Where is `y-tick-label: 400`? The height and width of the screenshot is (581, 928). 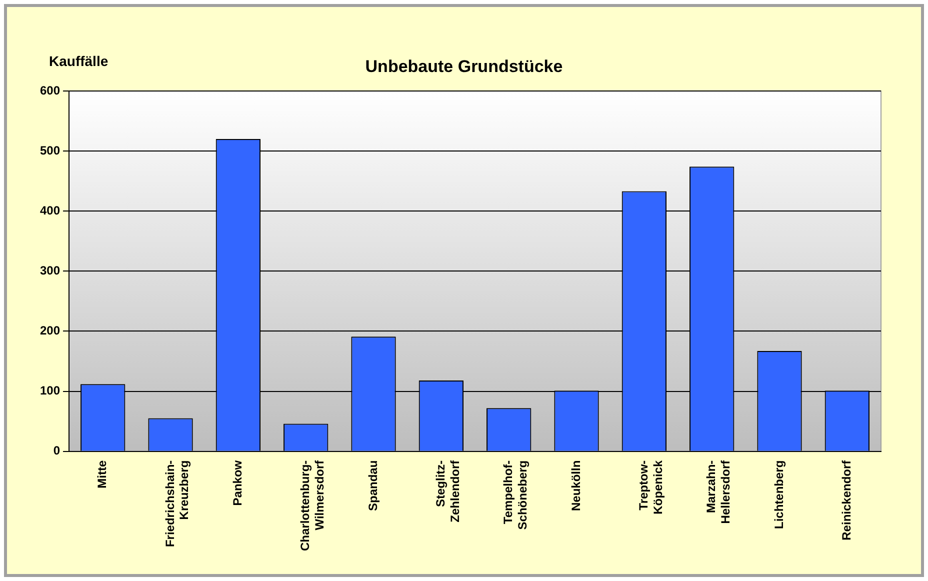 y-tick-label: 400 is located at coordinates (50, 210).